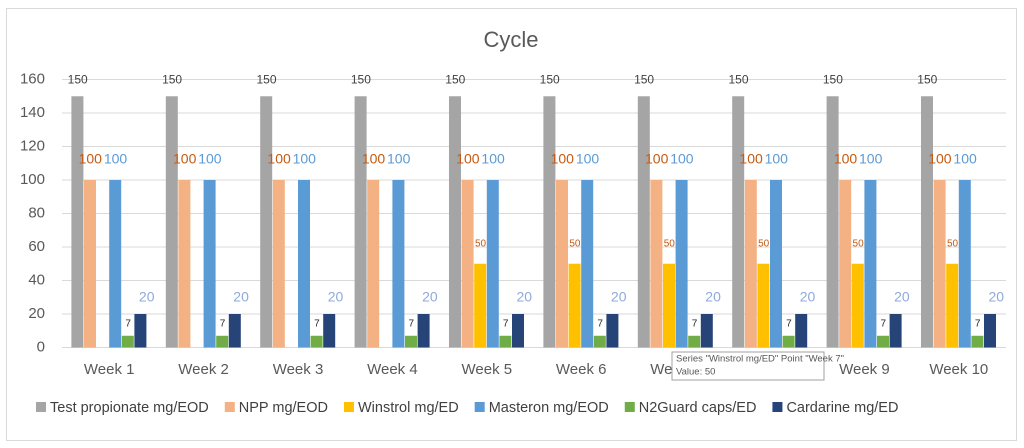 Image resolution: width=1024 pixels, height=448 pixels. I want to click on y-tick-label: 140, so click(32, 112).